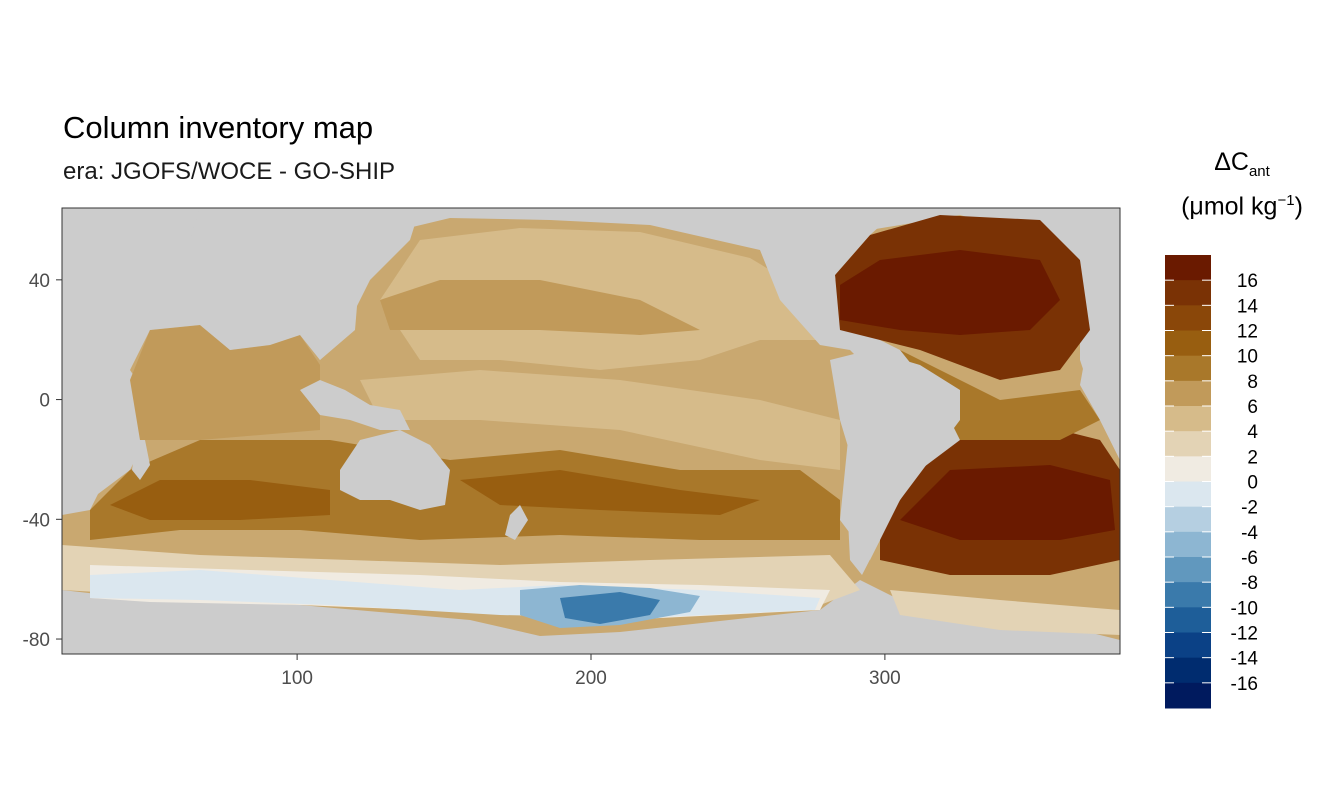 The image size is (1344, 806). Describe the element at coordinates (950, 292) in the screenshot. I see `north-atlantic-core` at that location.